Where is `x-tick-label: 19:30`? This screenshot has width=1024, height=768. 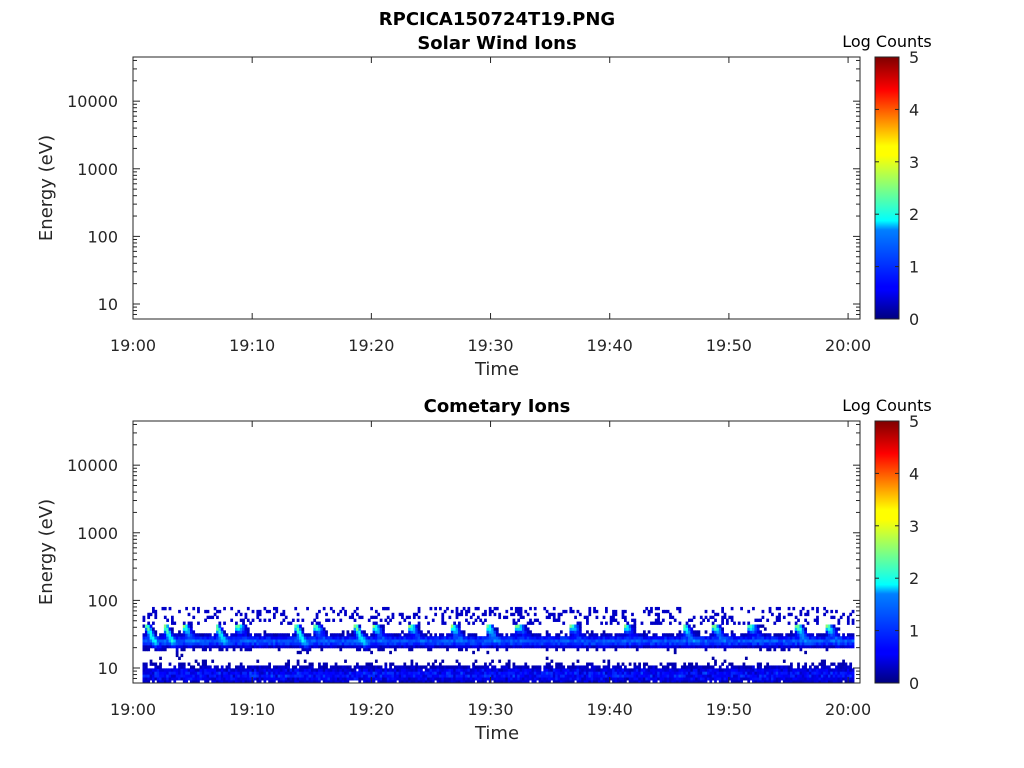 x-tick-label: 19:30 is located at coordinates (490, 709).